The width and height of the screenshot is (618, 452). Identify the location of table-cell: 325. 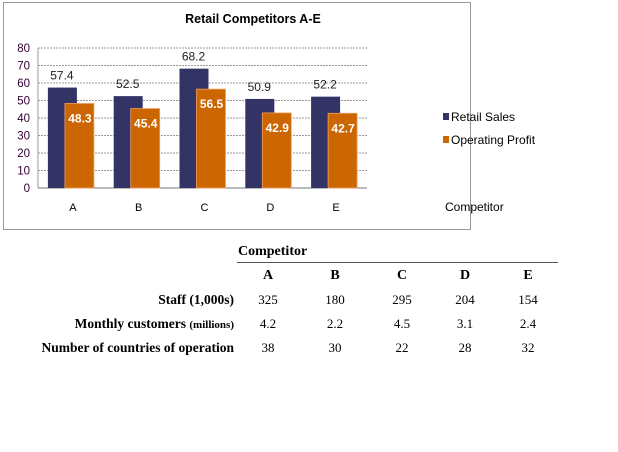
(268, 299).